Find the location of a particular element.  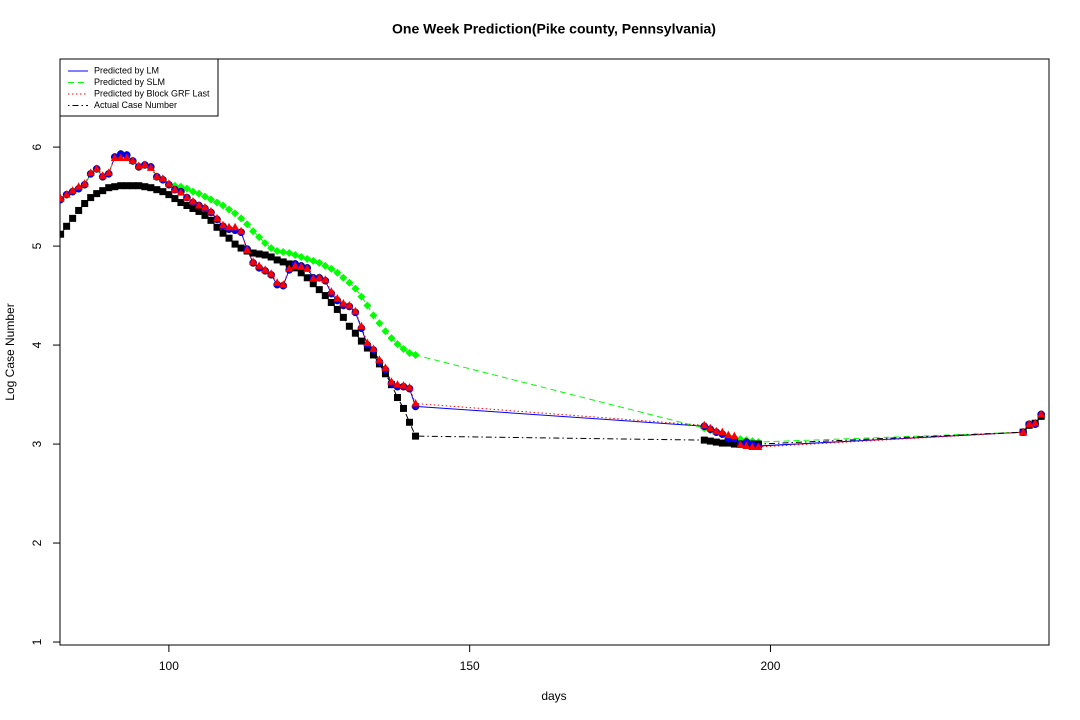

x-axis-label: days is located at coordinates (553, 696).